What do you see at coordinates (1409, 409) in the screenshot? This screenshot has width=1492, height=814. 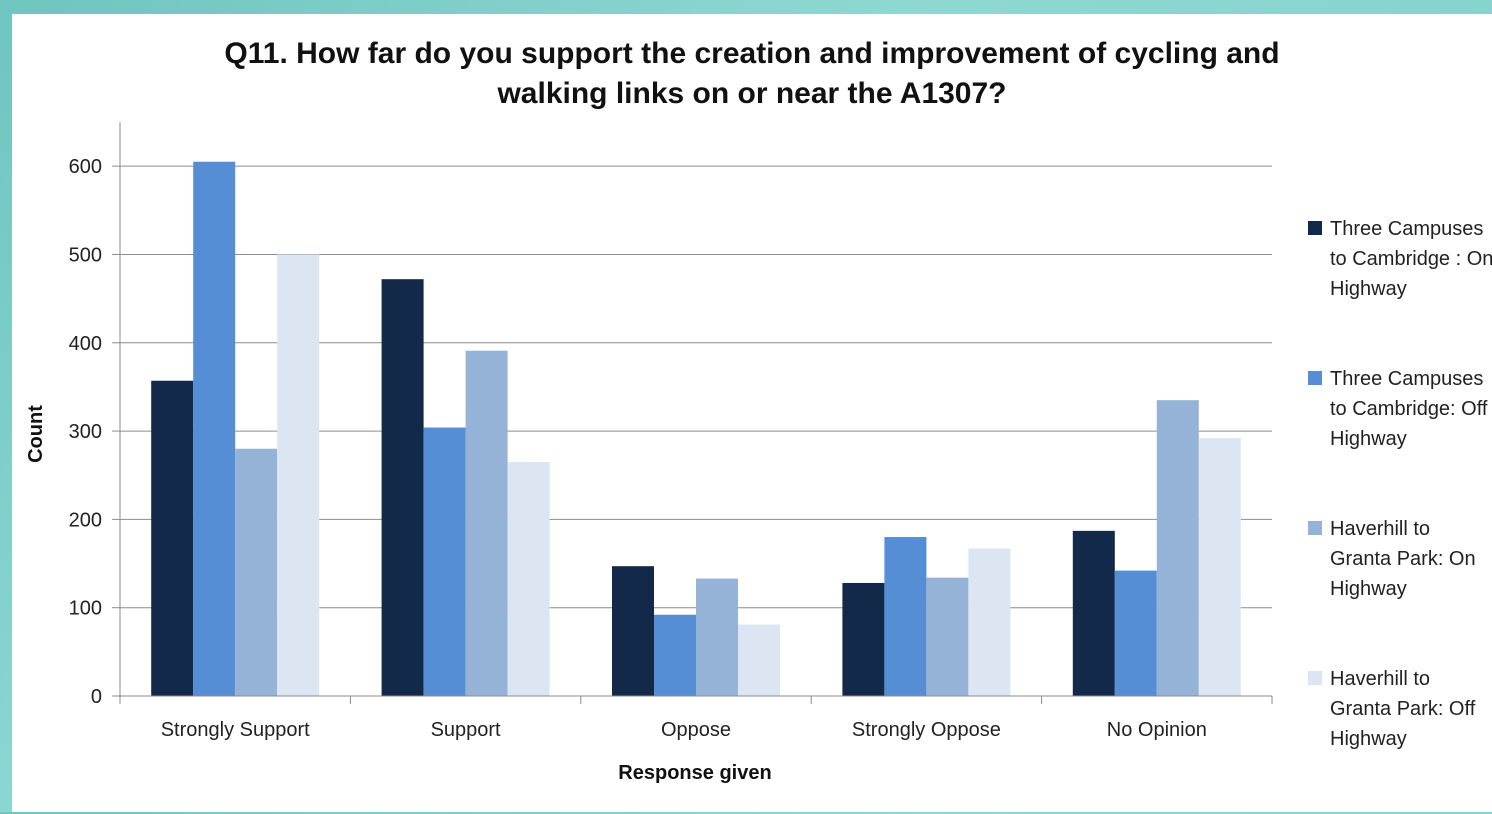 I see `legend-label-1: Three Campuses to Cambridge: Off Highway` at bounding box center [1409, 409].